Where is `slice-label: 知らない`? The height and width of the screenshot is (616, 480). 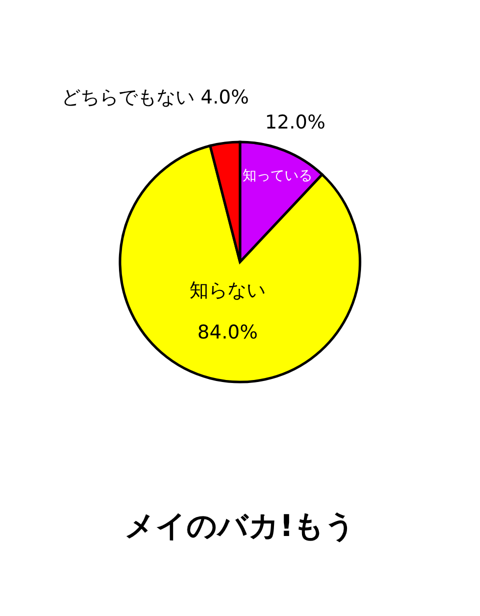
slice-label: 知らない is located at coordinates (228, 290).